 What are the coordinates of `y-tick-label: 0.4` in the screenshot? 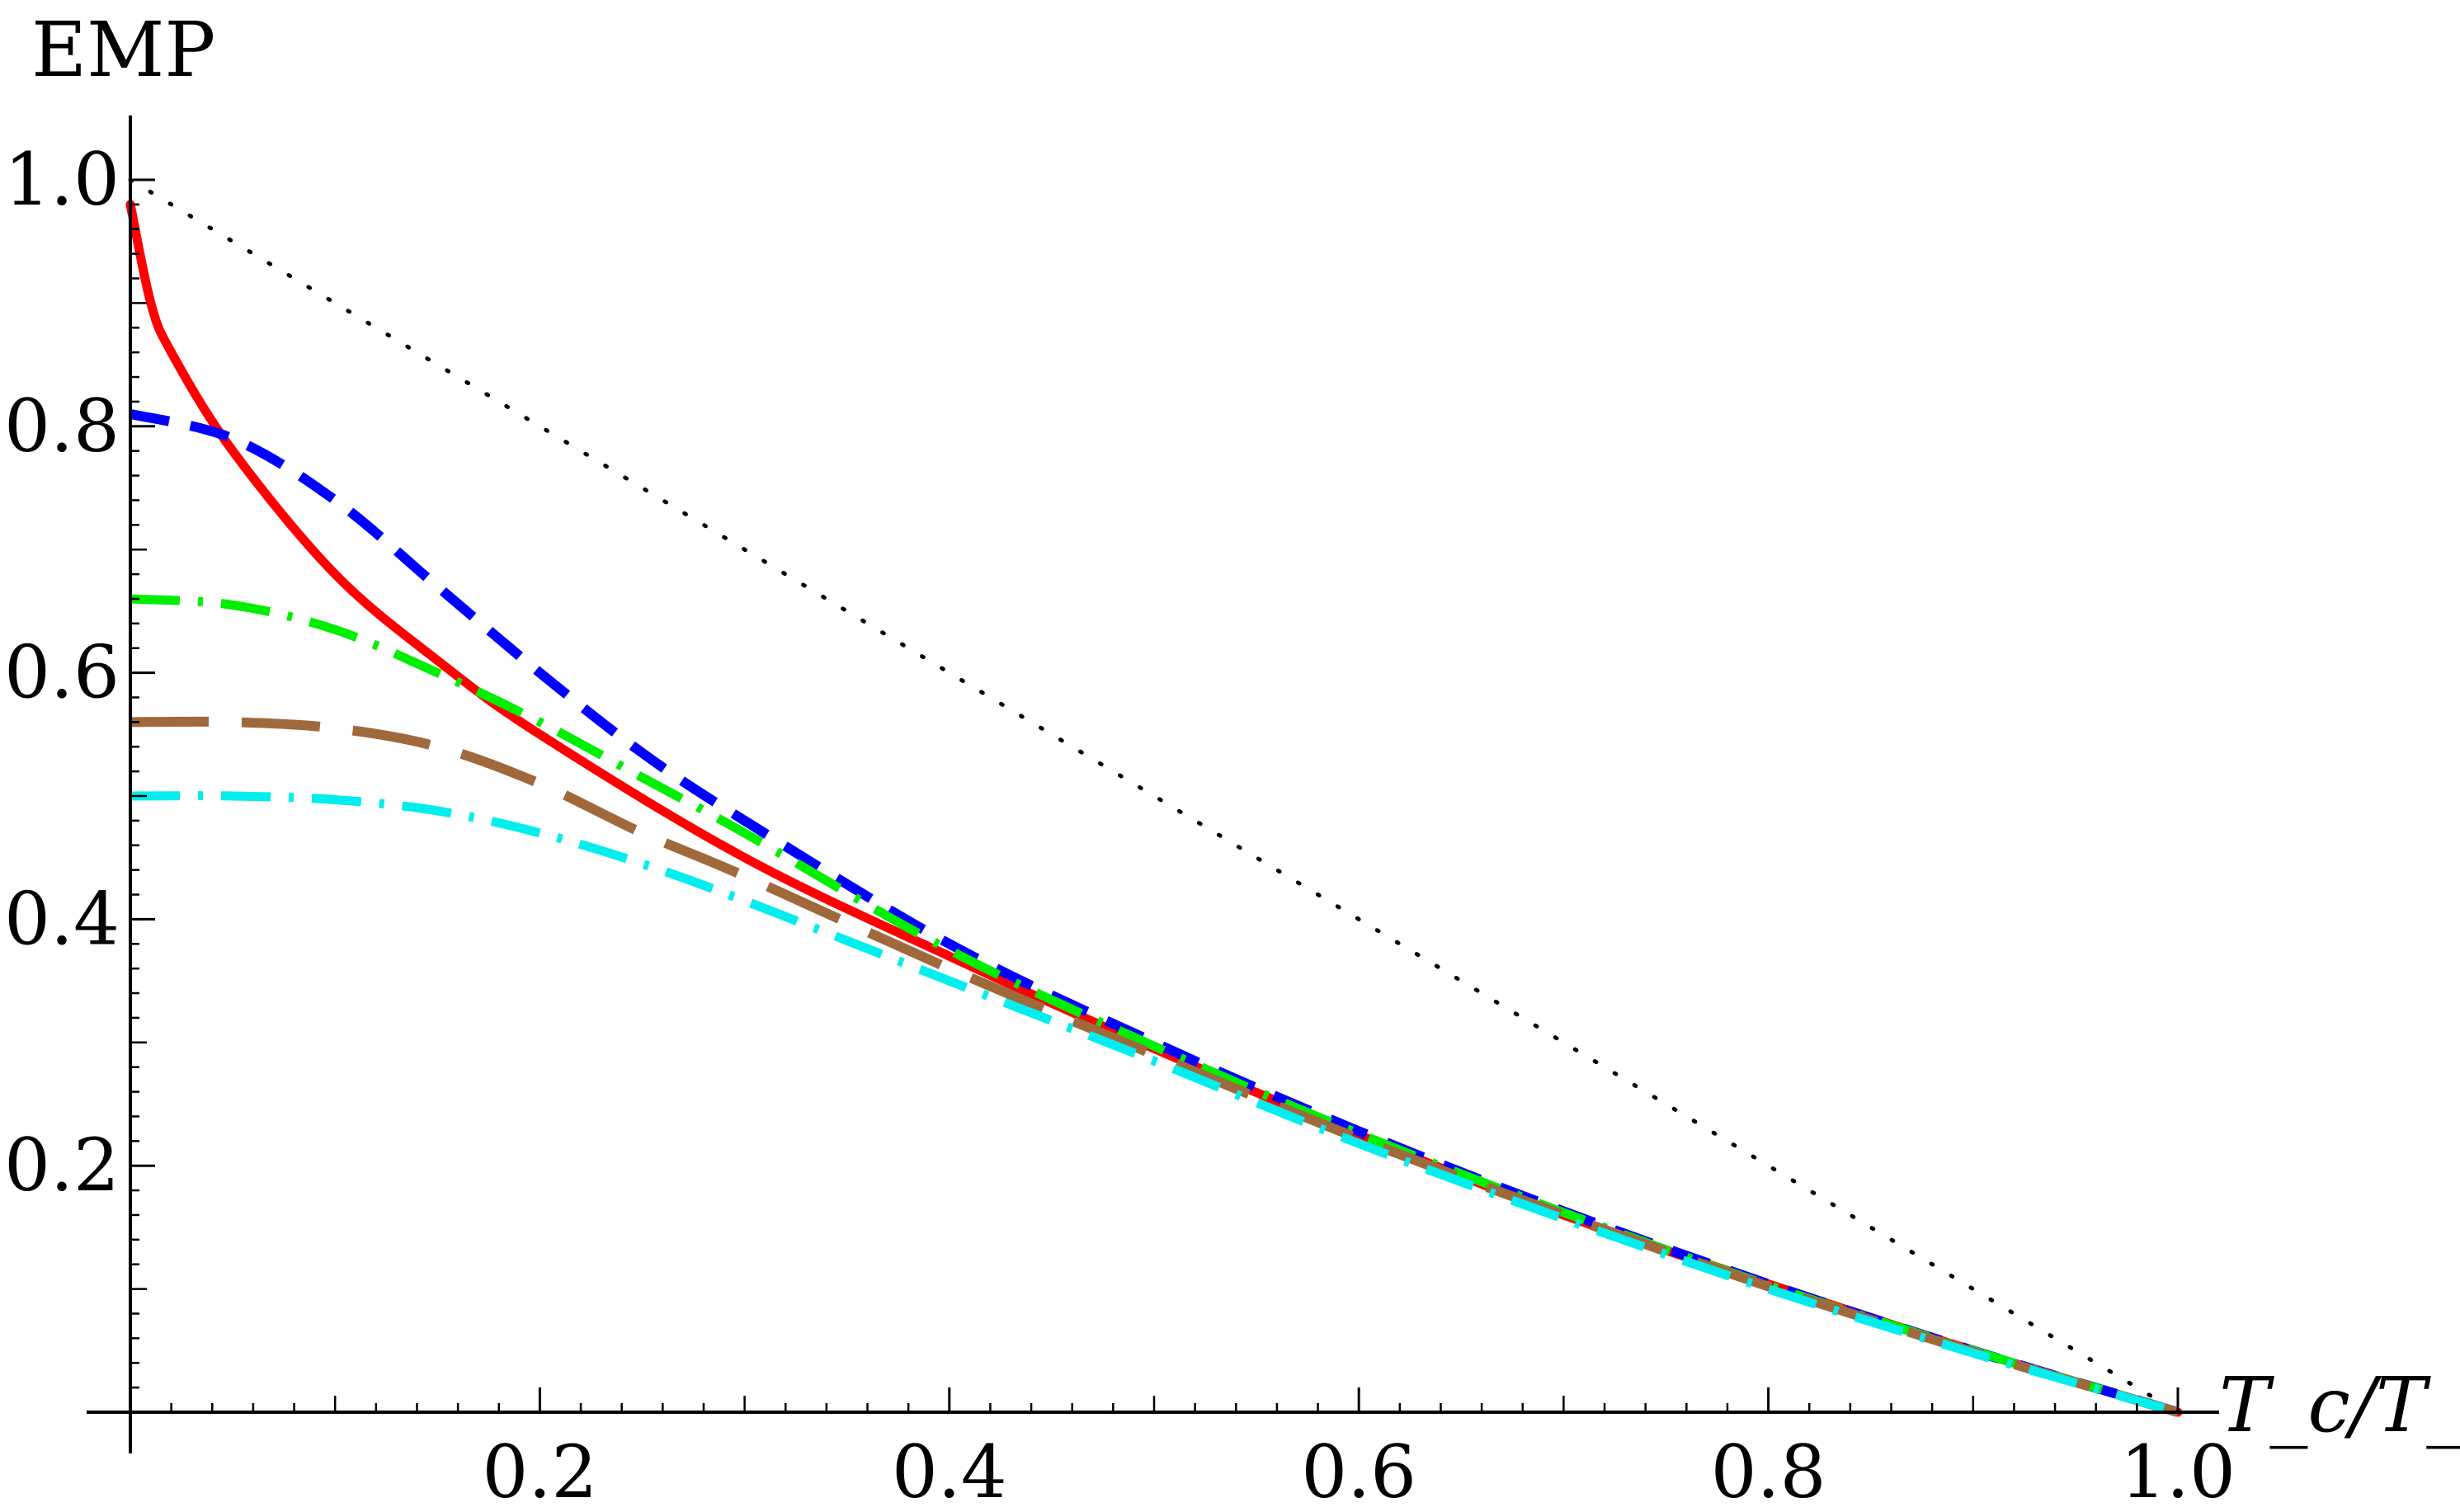 It's located at (62, 918).